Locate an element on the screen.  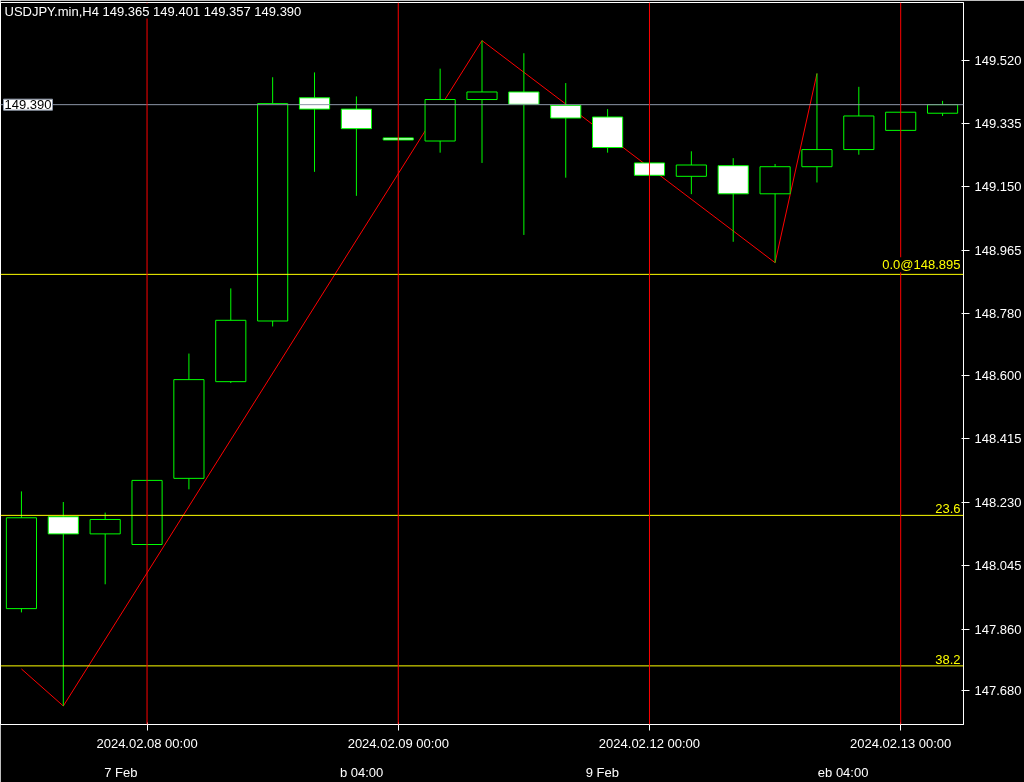
y-tick-label: 149.150 is located at coordinates (998, 187).